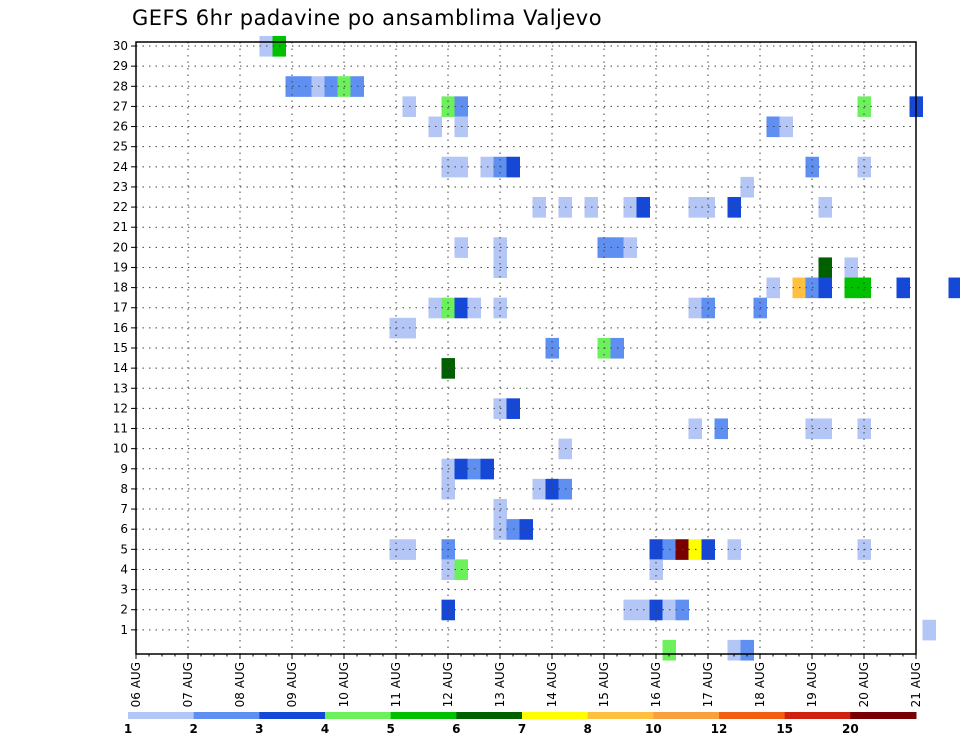  What do you see at coordinates (120, 46) in the screenshot?
I see `y-tick-label: 30` at bounding box center [120, 46].